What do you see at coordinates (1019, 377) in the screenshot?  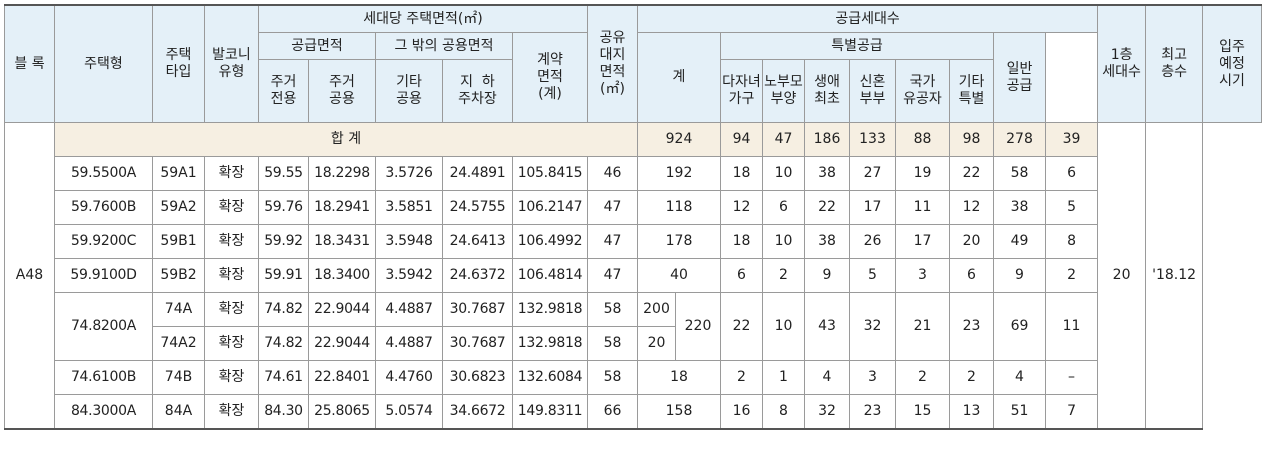 I see `cell-general: 4` at bounding box center [1019, 377].